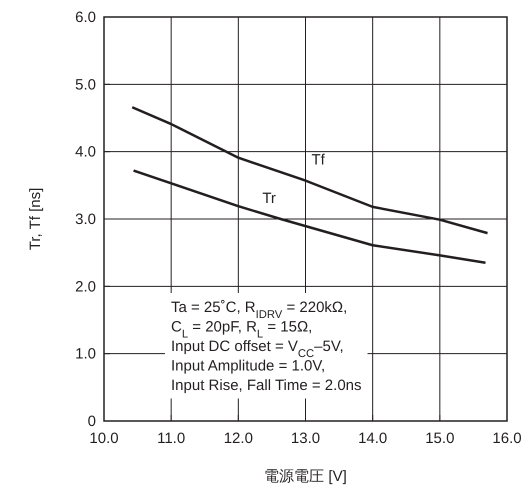 This screenshot has width=523, height=495. Describe the element at coordinates (85, 152) in the screenshot. I see `y-tick-label: 4.0` at that location.